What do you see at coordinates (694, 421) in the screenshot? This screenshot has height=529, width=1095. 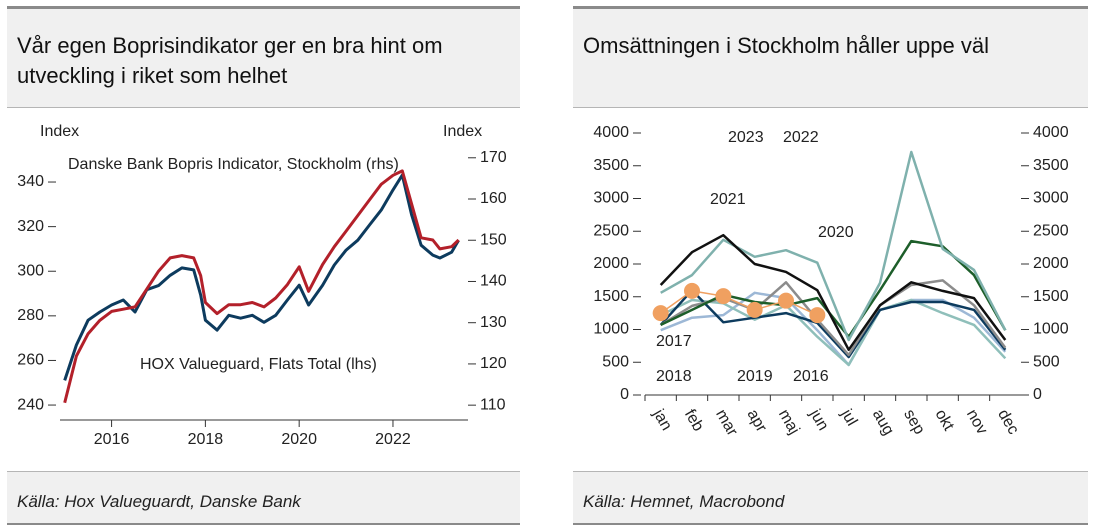 I see `x-tick-label: feb` at bounding box center [694, 421].